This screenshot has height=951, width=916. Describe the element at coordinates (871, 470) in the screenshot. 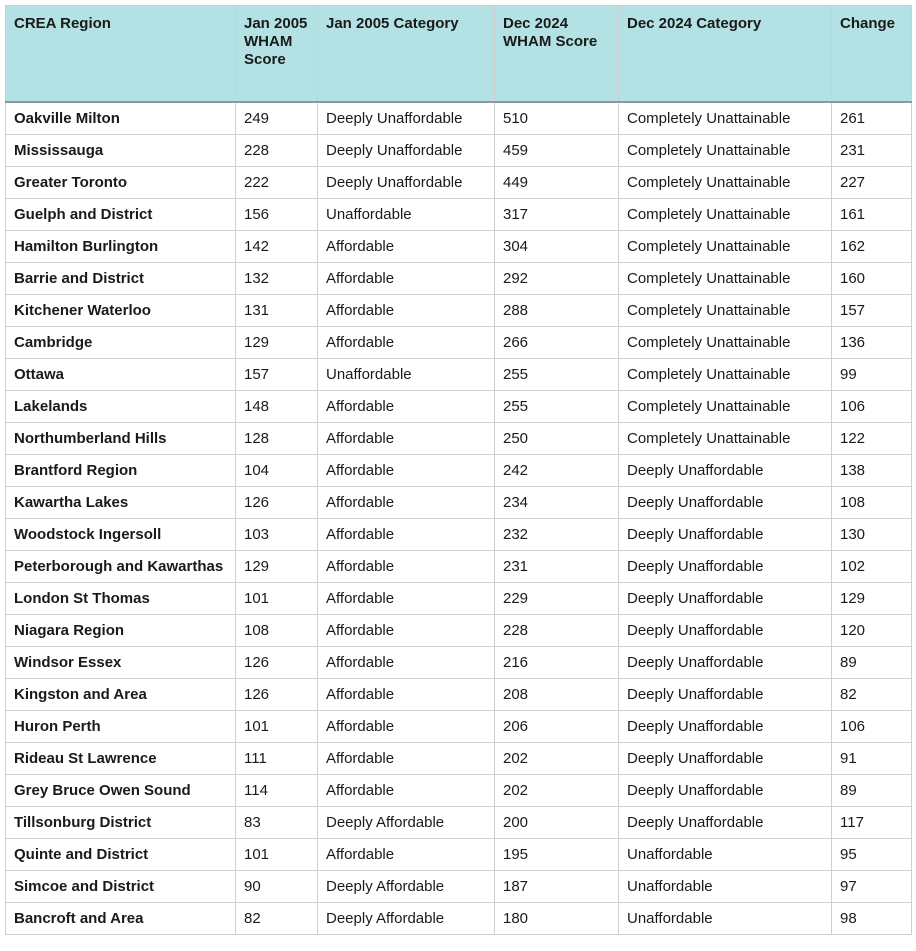

I see `data-cell: 138` at that location.